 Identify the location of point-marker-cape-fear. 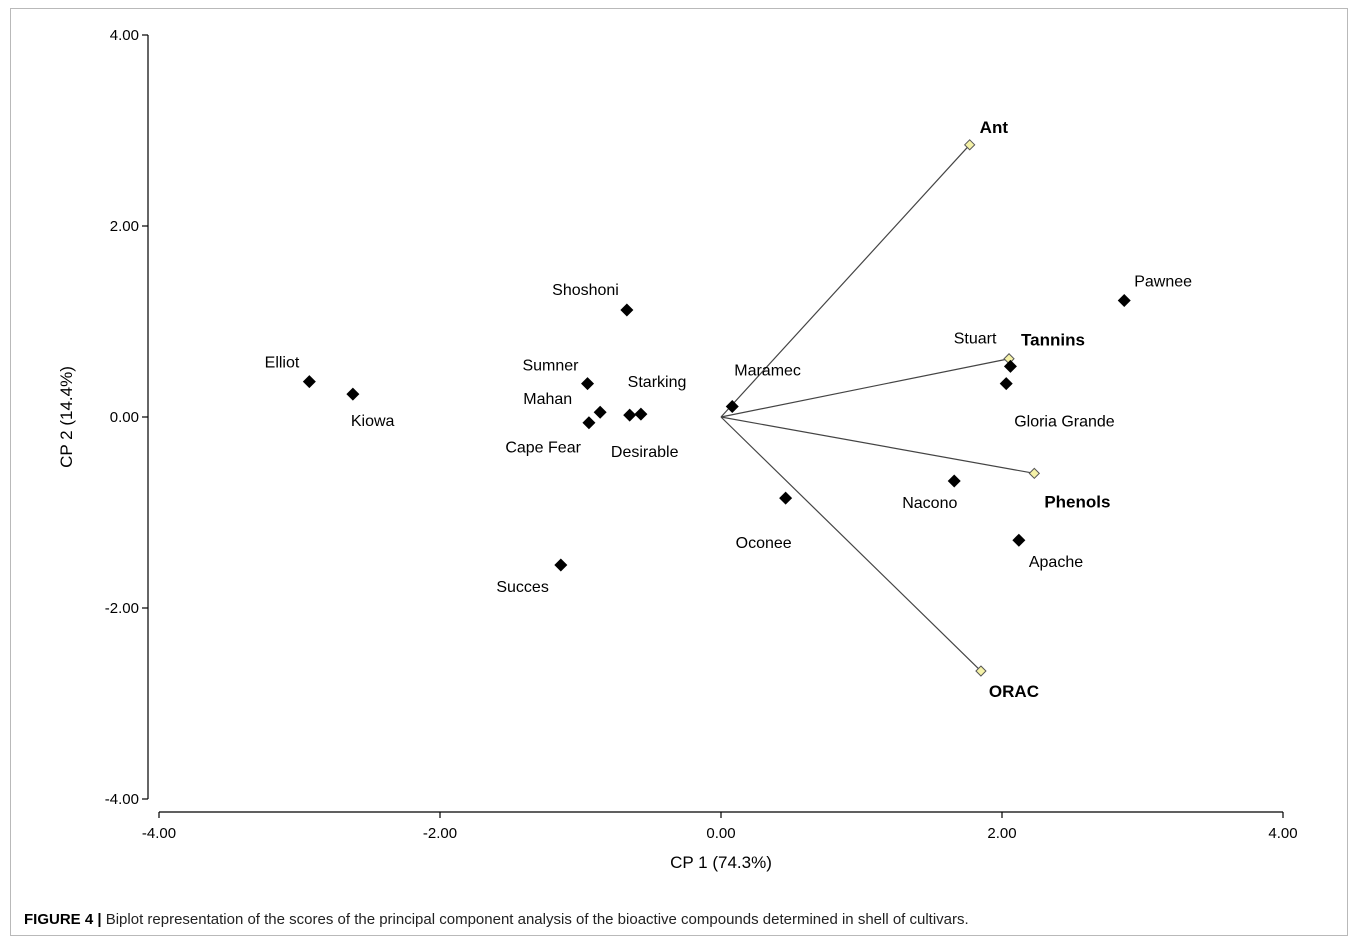
(589, 423).